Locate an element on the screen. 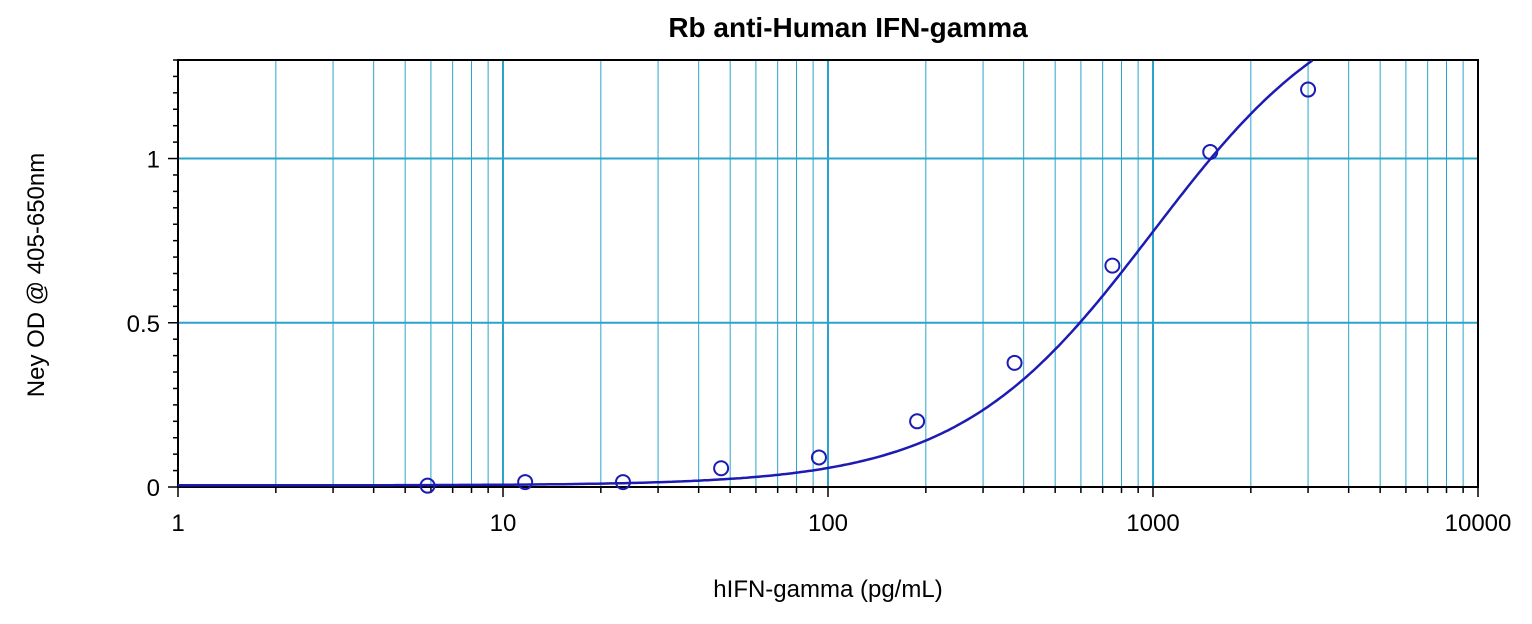  y-tick-label: 0.5 is located at coordinates (143, 324).